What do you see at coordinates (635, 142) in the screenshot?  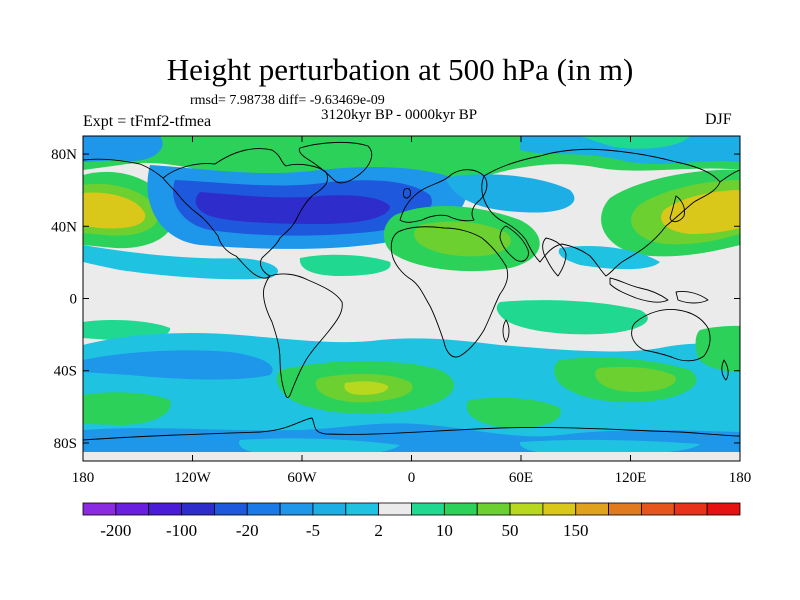 I see `contour-arctic-teal` at bounding box center [635, 142].